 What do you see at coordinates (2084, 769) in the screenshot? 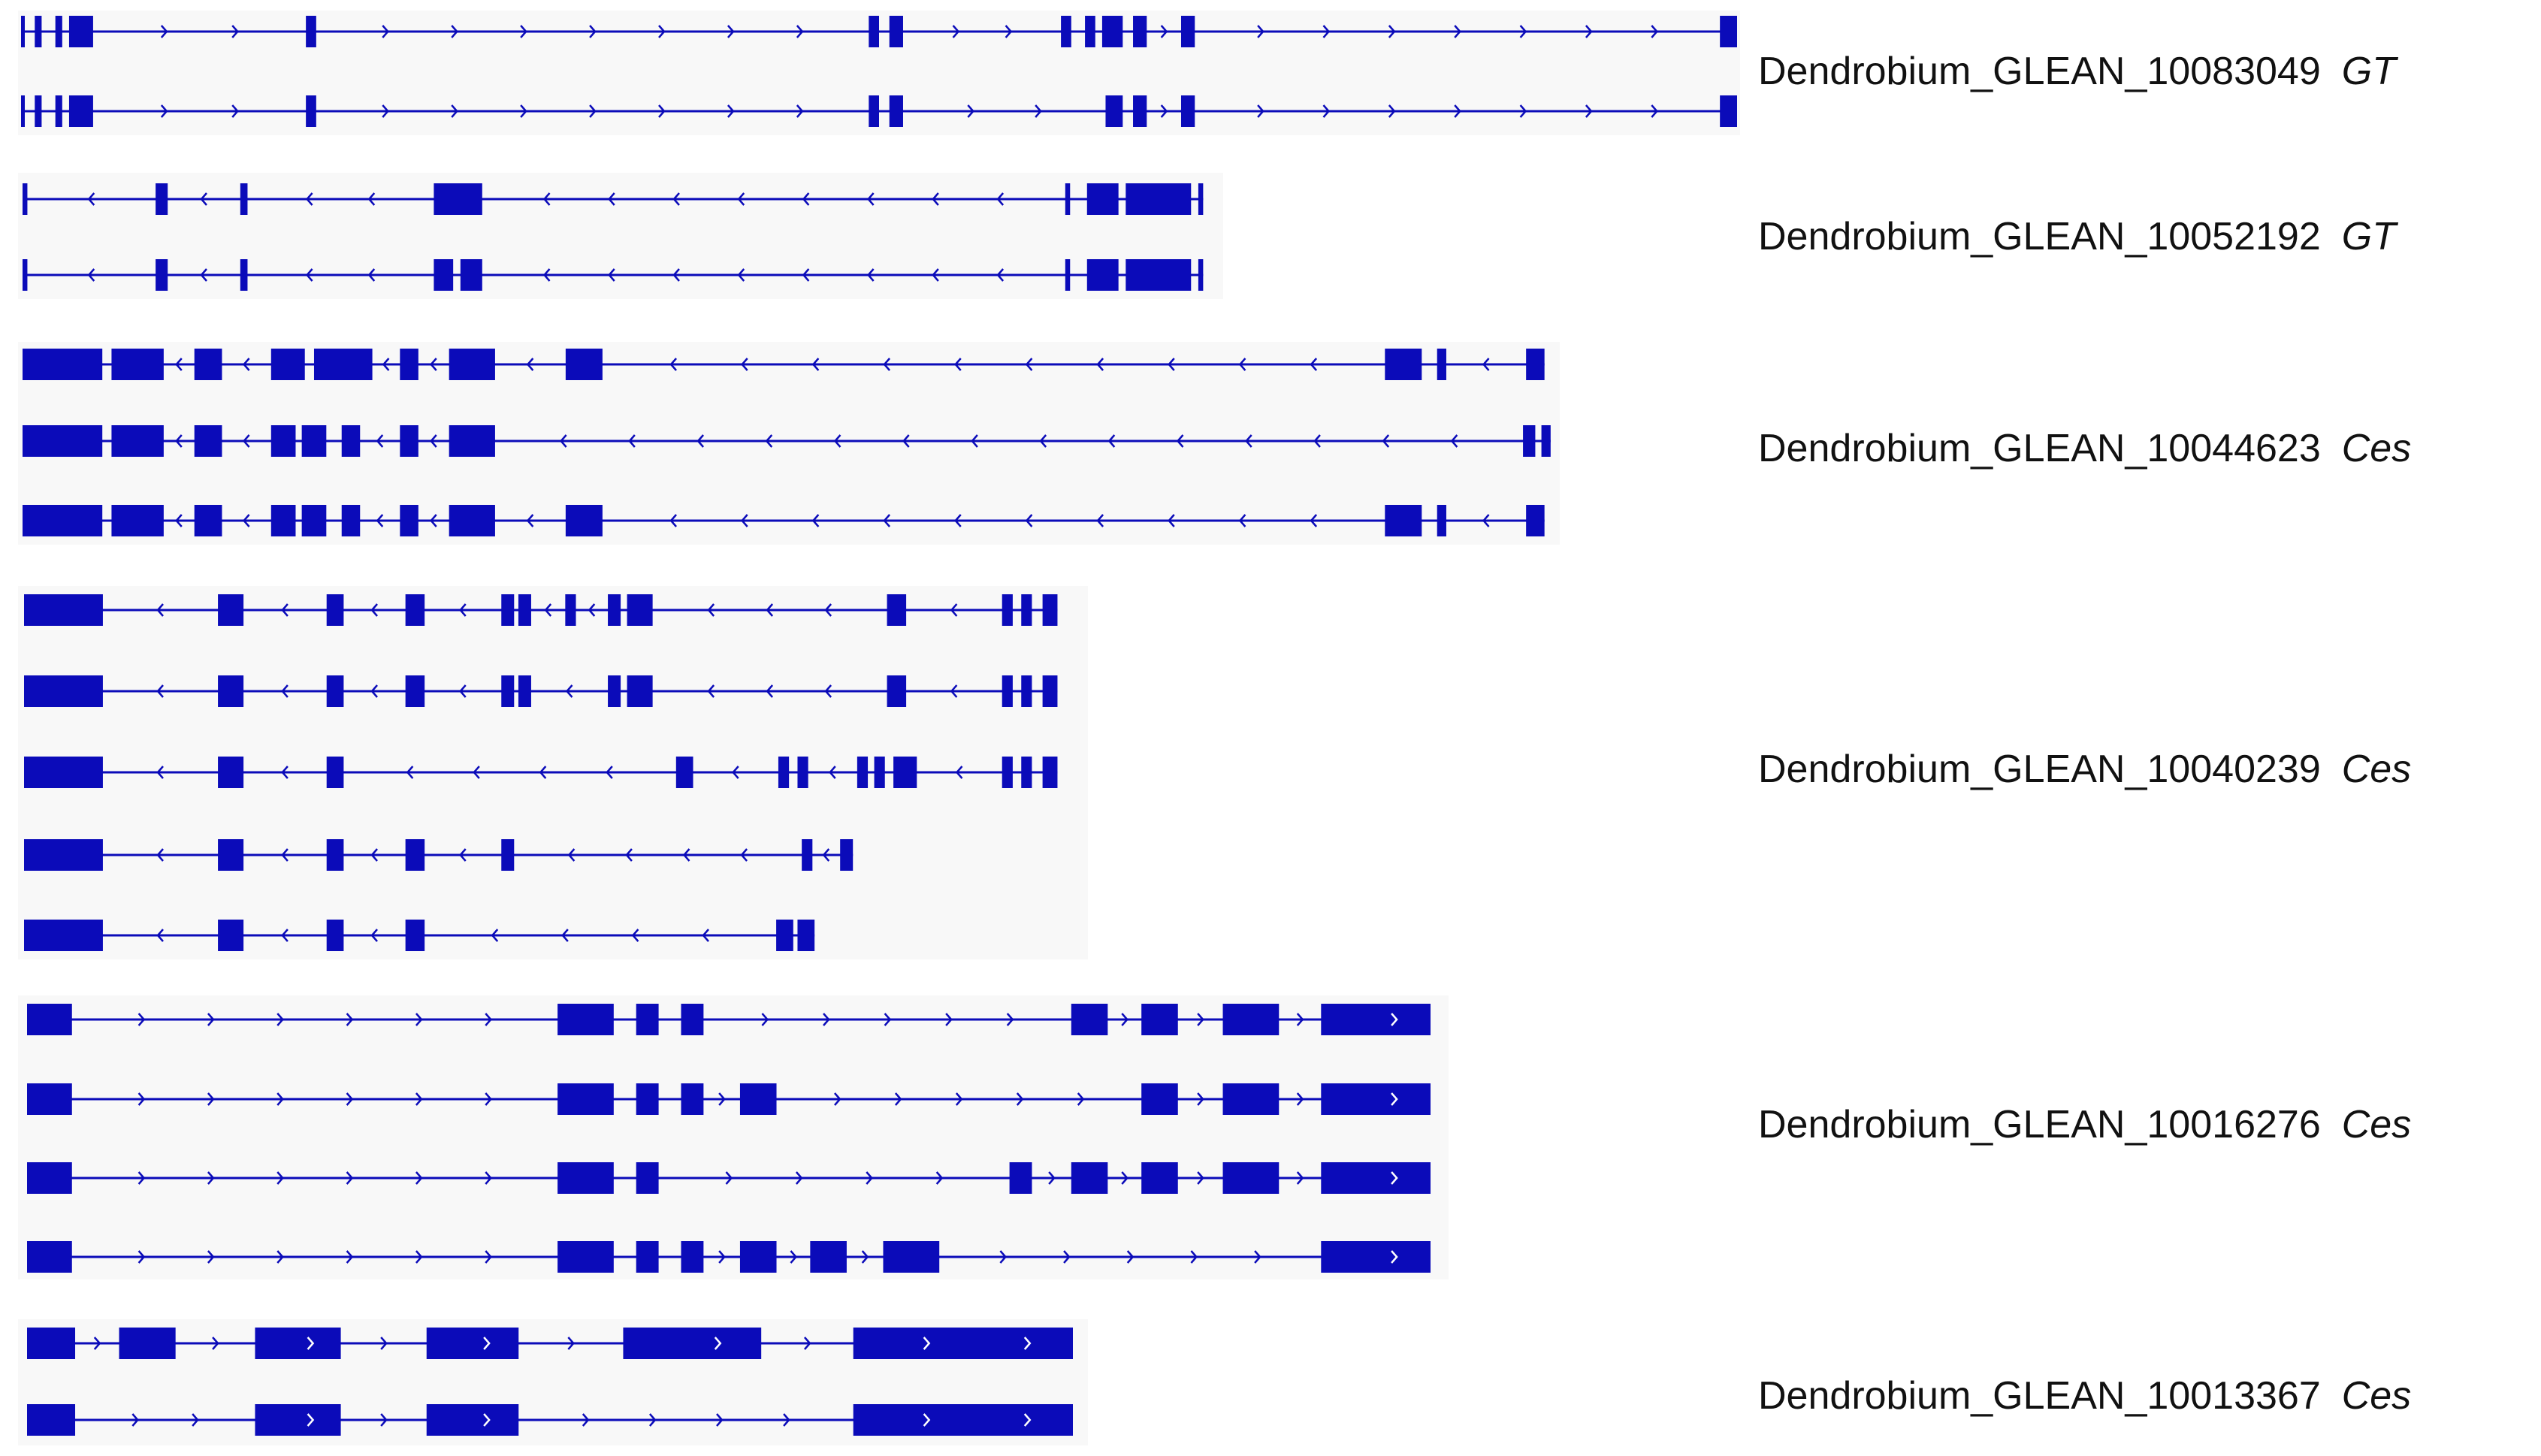
I see `gene-label: Dendrobium_GLEAN_10040239 Ces` at bounding box center [2084, 769].